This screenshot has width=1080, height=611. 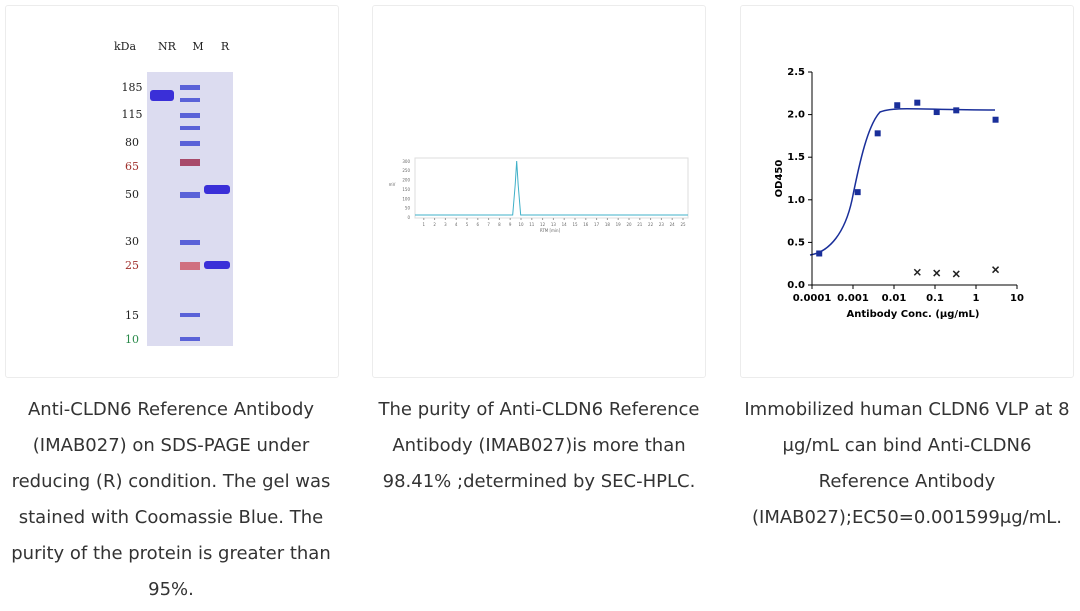 What do you see at coordinates (197, 46) in the screenshot?
I see `lane-label: M` at bounding box center [197, 46].